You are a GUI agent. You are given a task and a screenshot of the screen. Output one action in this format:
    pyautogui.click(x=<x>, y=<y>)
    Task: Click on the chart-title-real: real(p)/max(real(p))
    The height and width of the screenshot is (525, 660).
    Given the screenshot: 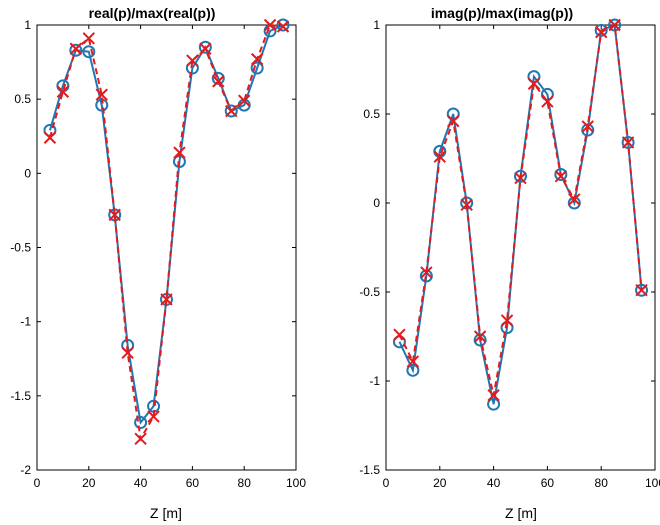 What is the action you would take?
    pyautogui.click(x=152, y=13)
    